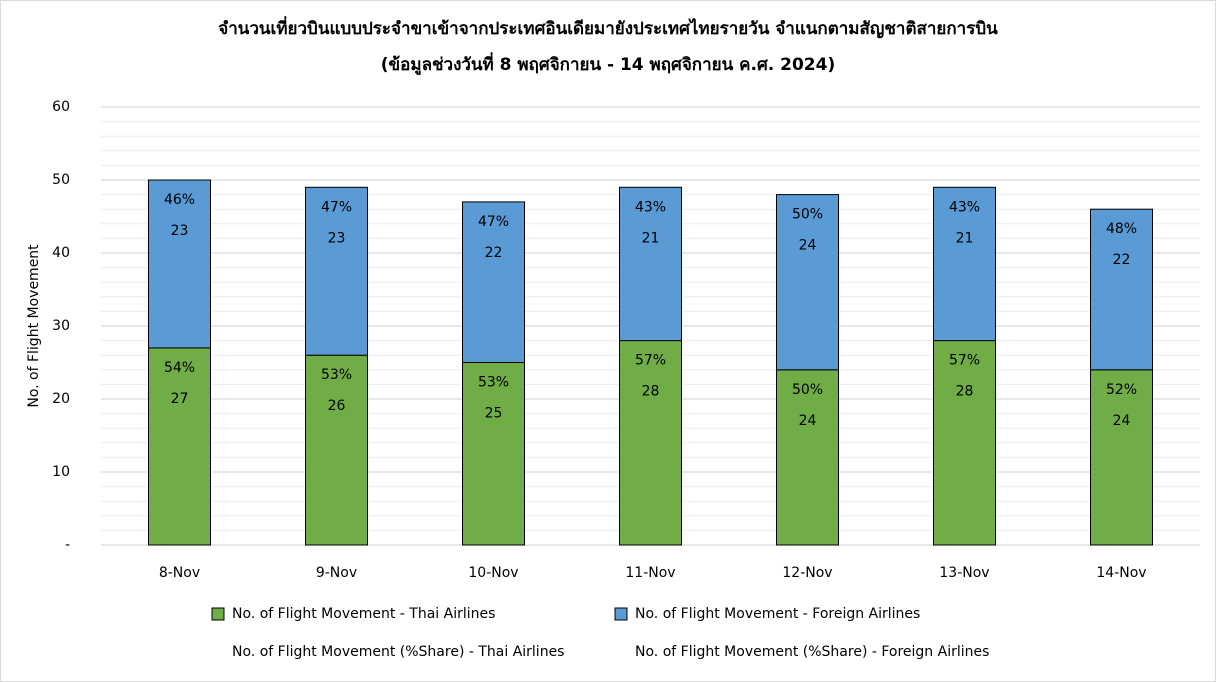 Image resolution: width=1216 pixels, height=682 pixels. What do you see at coordinates (61, 107) in the screenshot?
I see `y-tick-label: 60` at bounding box center [61, 107].